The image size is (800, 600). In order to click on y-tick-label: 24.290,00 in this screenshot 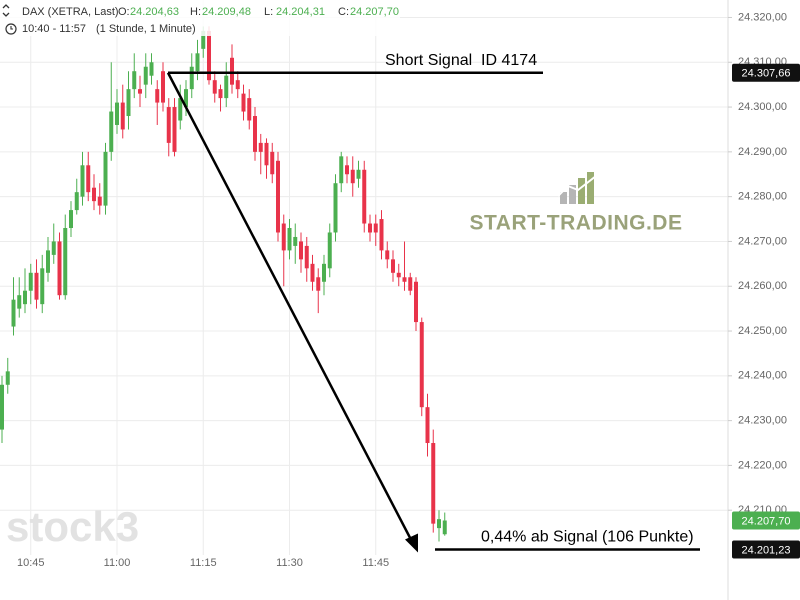, I will do `click(762, 152)`.